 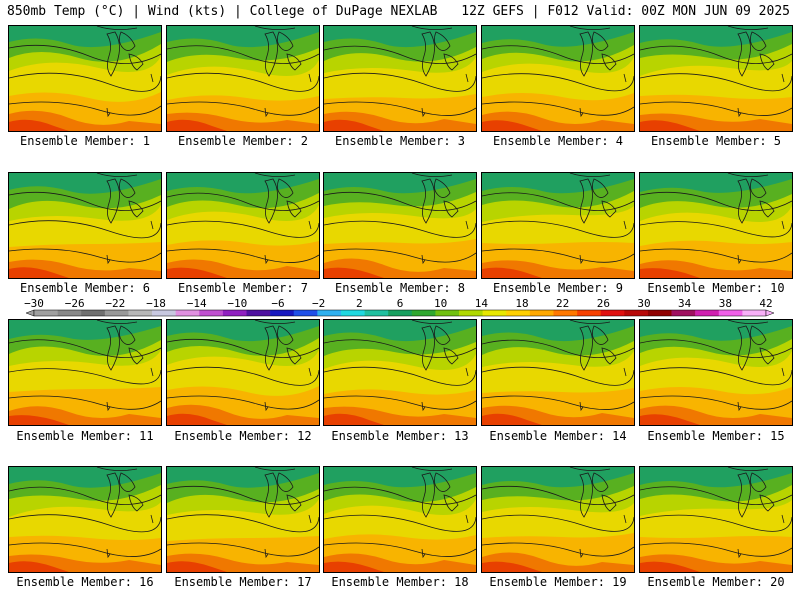 I want to click on ensemble-member-label: Ensemble Member: 8, so click(x=400, y=288).